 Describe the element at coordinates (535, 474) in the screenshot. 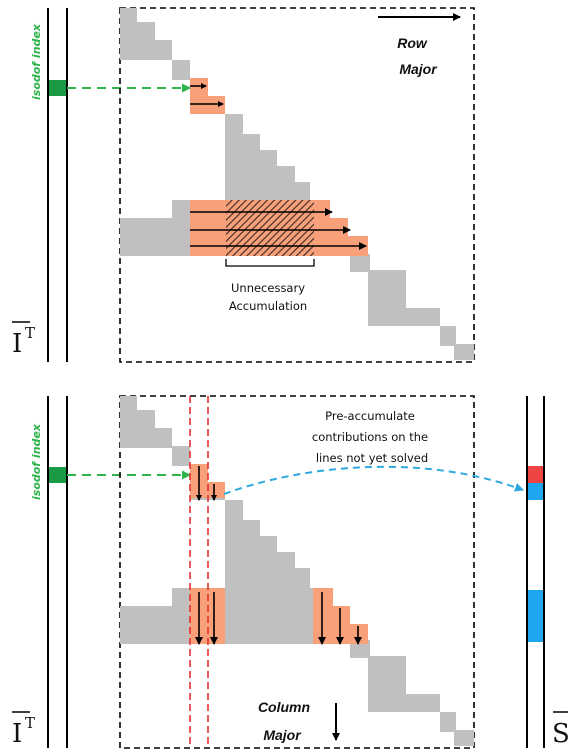

I see `side-vector-red` at that location.